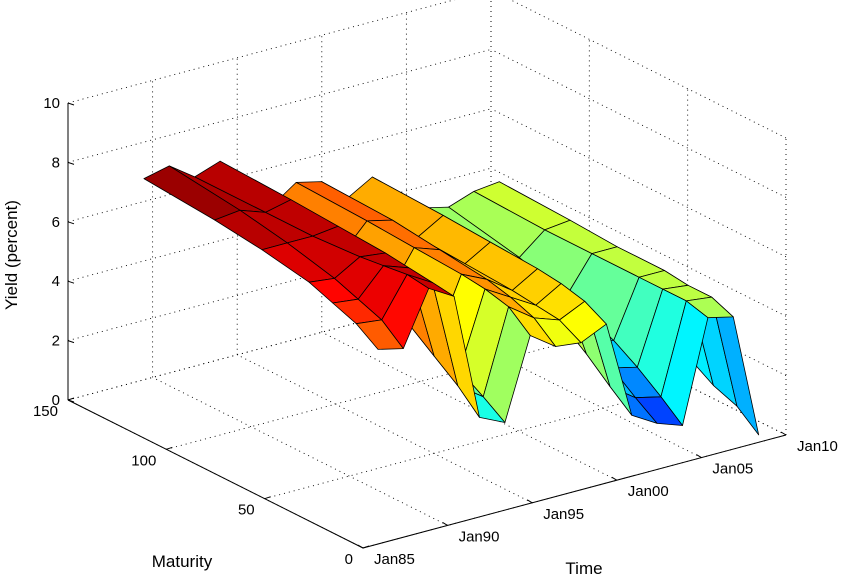  What do you see at coordinates (56, 222) in the screenshot?
I see `z-tick-label: 6` at bounding box center [56, 222].